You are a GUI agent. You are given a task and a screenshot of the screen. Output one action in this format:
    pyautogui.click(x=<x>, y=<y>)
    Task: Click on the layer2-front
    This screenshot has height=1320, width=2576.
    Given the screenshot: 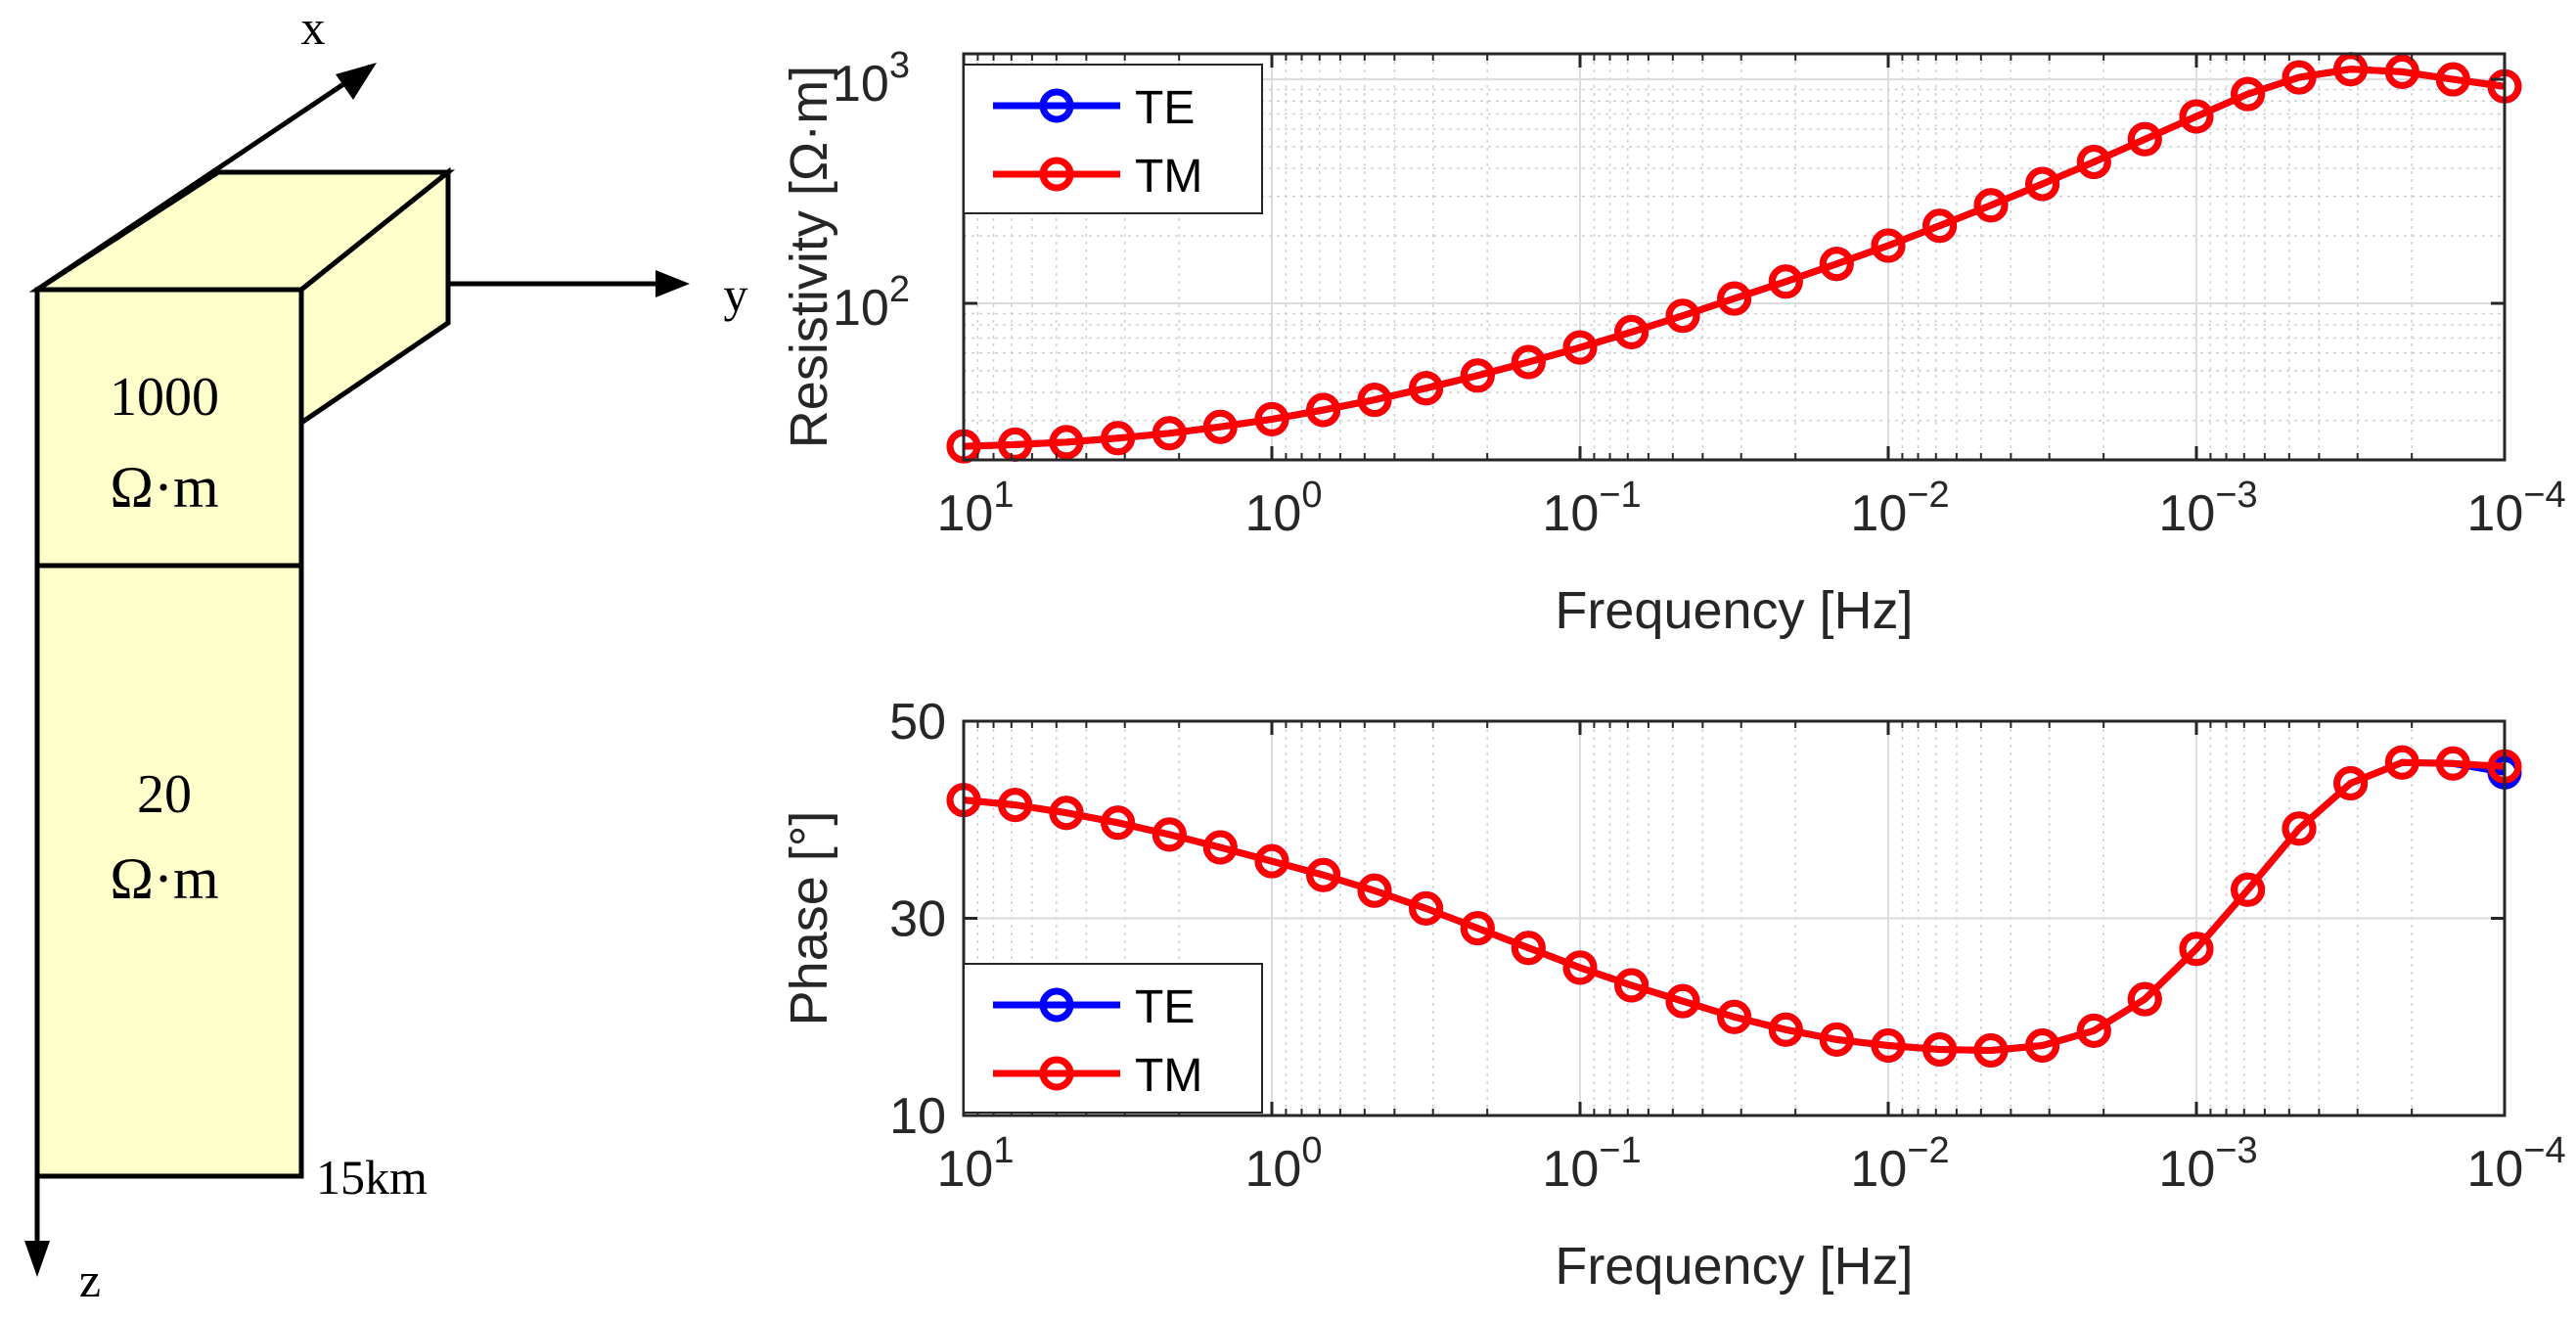 What is the action you would take?
    pyautogui.click(x=169, y=871)
    